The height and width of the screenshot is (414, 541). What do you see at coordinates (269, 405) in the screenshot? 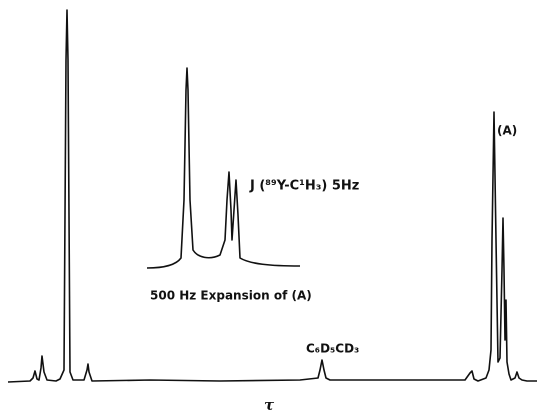
I see `axis-label: τ` at bounding box center [269, 405].